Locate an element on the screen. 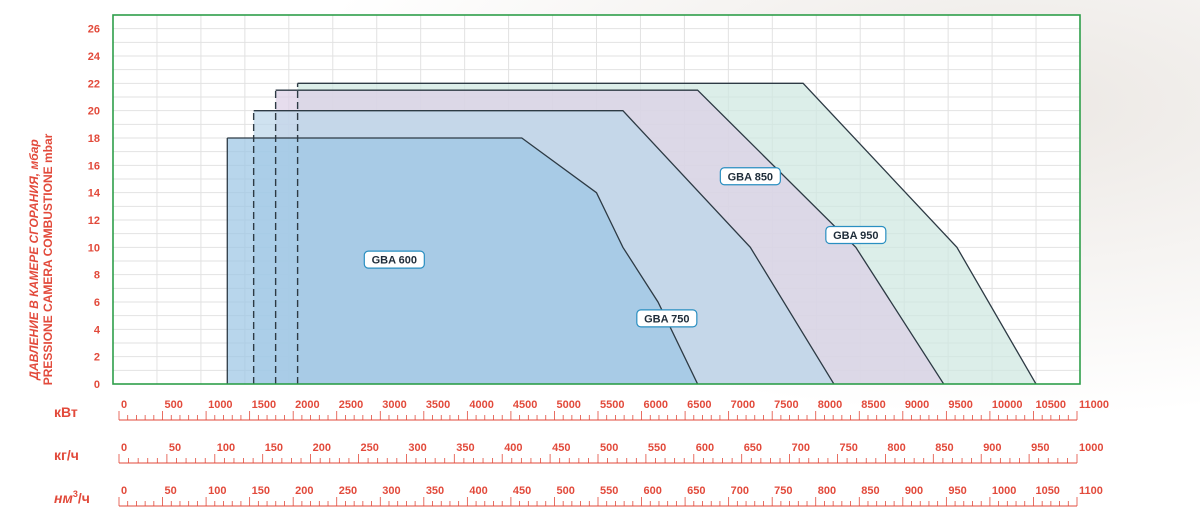 Image resolution: width=1200 pixels, height=522 pixels. y-tick-label: 22 is located at coordinates (94, 84).